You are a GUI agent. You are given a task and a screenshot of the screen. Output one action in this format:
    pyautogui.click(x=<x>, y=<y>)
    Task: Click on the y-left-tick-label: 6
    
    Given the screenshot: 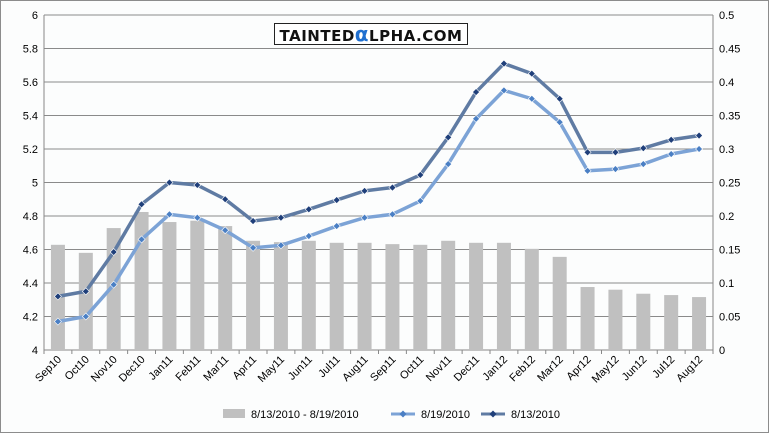 What is the action you would take?
    pyautogui.click(x=35, y=16)
    